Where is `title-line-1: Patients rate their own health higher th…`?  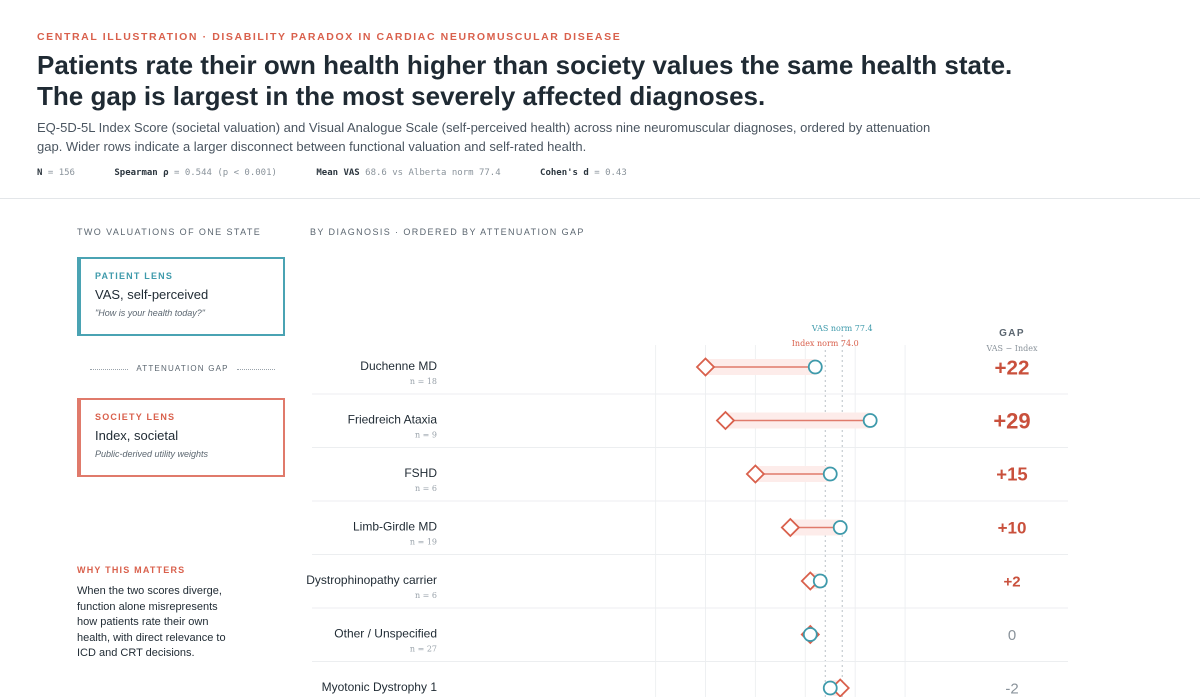 title-line-1: Patients rate their own health higher th… is located at coordinates (525, 65).